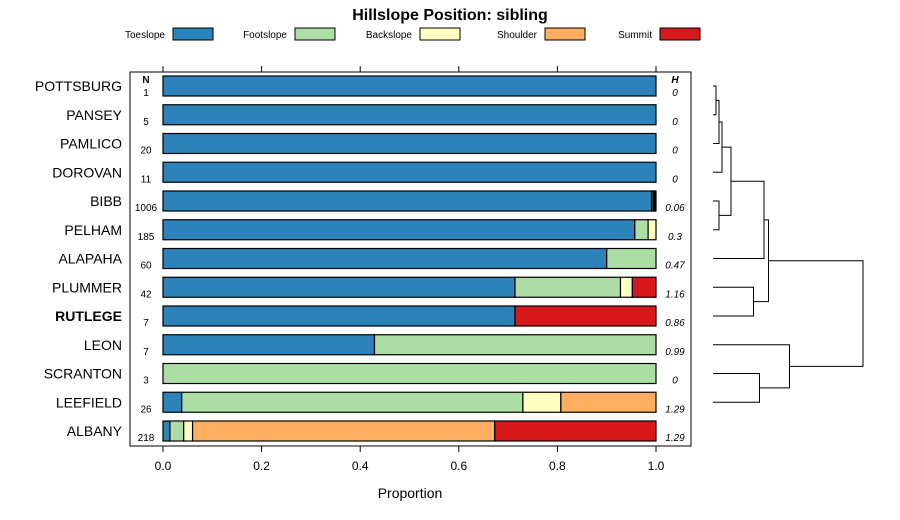 Image resolution: width=900 pixels, height=520 pixels. What do you see at coordinates (87, 172) in the screenshot?
I see `row-label: DOROVAN` at bounding box center [87, 172].